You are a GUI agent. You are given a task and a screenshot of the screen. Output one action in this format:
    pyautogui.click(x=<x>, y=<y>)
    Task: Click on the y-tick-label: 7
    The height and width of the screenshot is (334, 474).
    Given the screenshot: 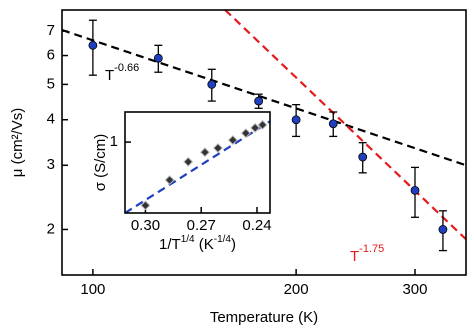 What is the action you would take?
    pyautogui.click(x=51, y=30)
    